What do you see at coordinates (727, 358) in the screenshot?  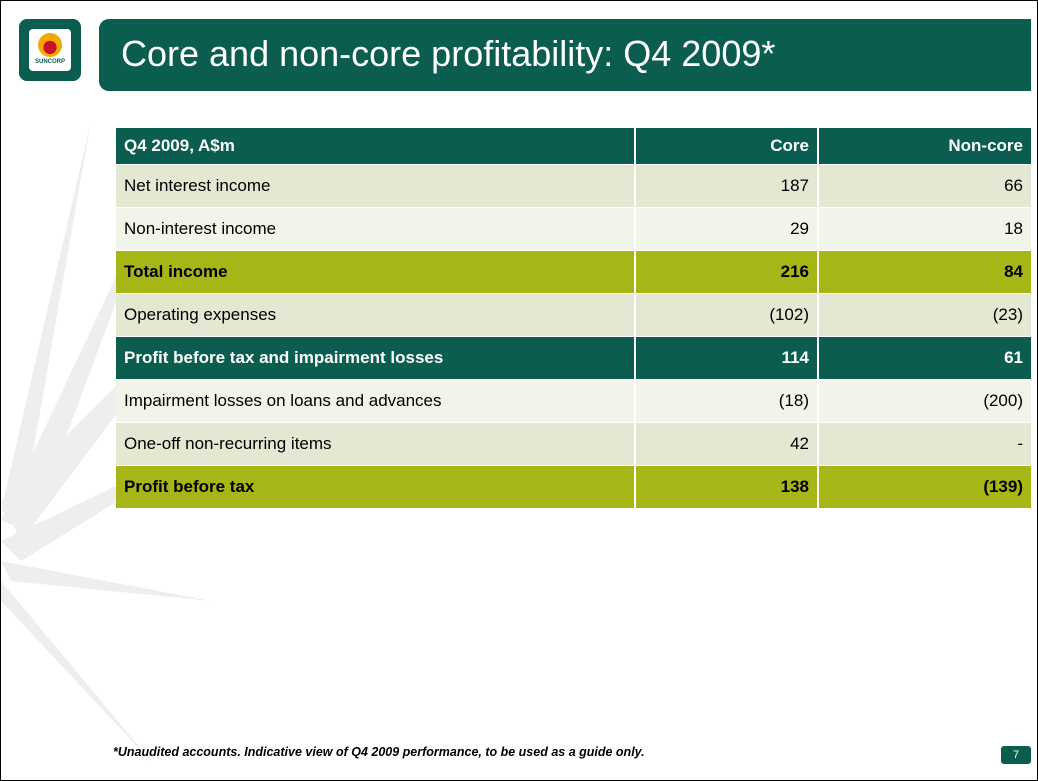 I see `table-cell: 114` at bounding box center [727, 358].